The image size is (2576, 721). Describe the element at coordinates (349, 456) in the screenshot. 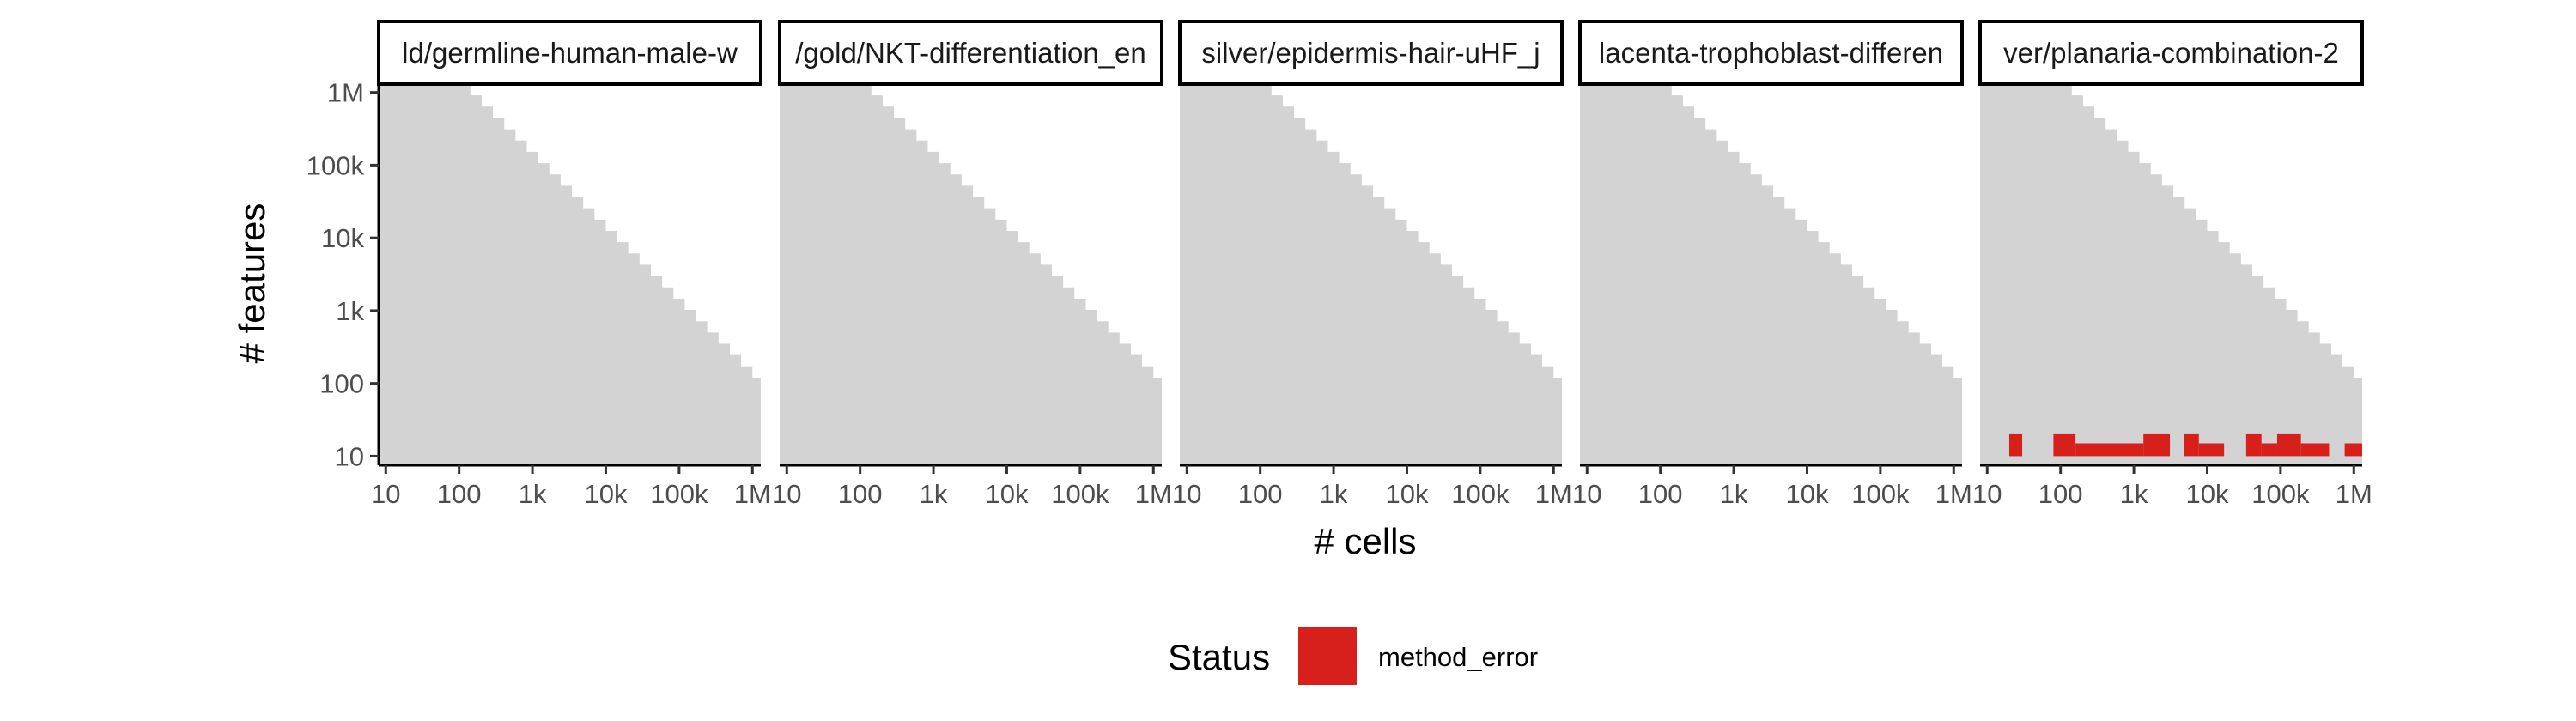

I see `y-tick-label: 10` at that location.